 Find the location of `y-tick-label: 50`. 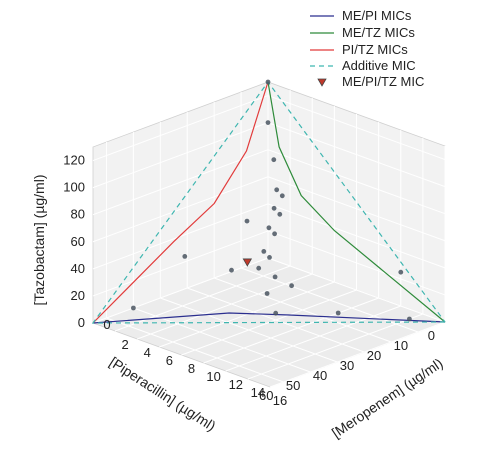

y-tick-label: 50 is located at coordinates (293, 385).